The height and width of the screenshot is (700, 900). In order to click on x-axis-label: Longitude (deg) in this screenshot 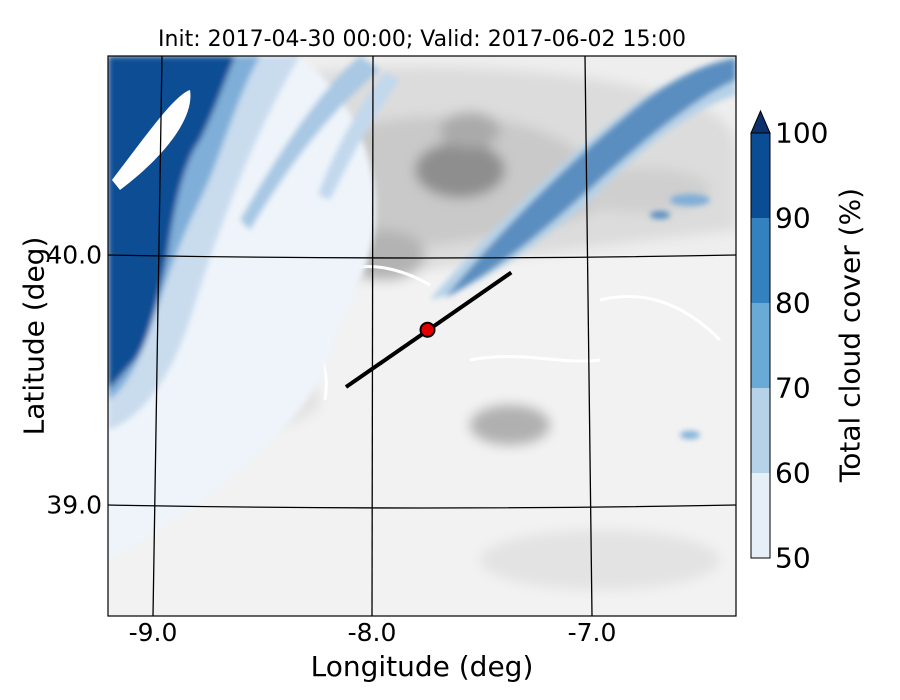, I will do `click(422, 666)`.